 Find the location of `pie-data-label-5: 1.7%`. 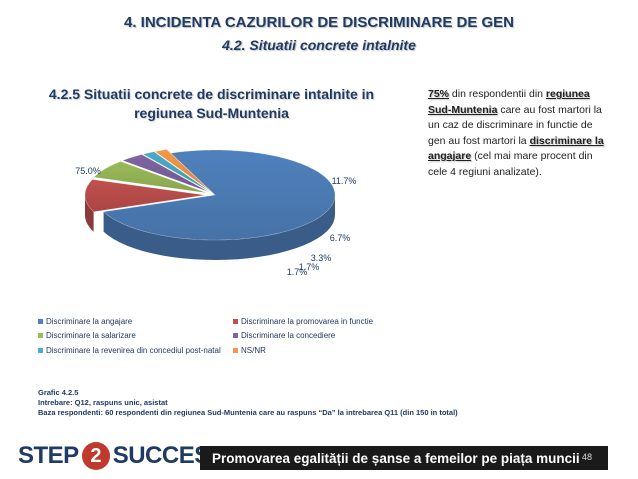

pie-data-label-5: 1.7% is located at coordinates (297, 272).